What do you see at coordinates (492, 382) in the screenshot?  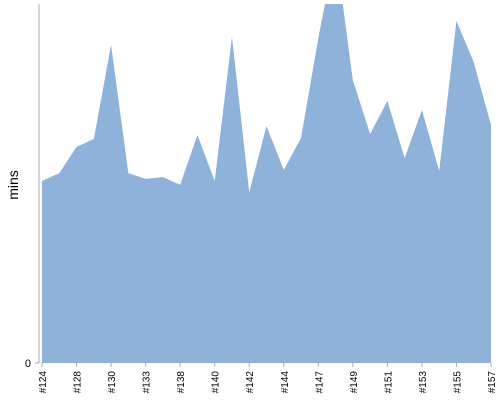 I see `x-tick-label: #157` at bounding box center [492, 382].